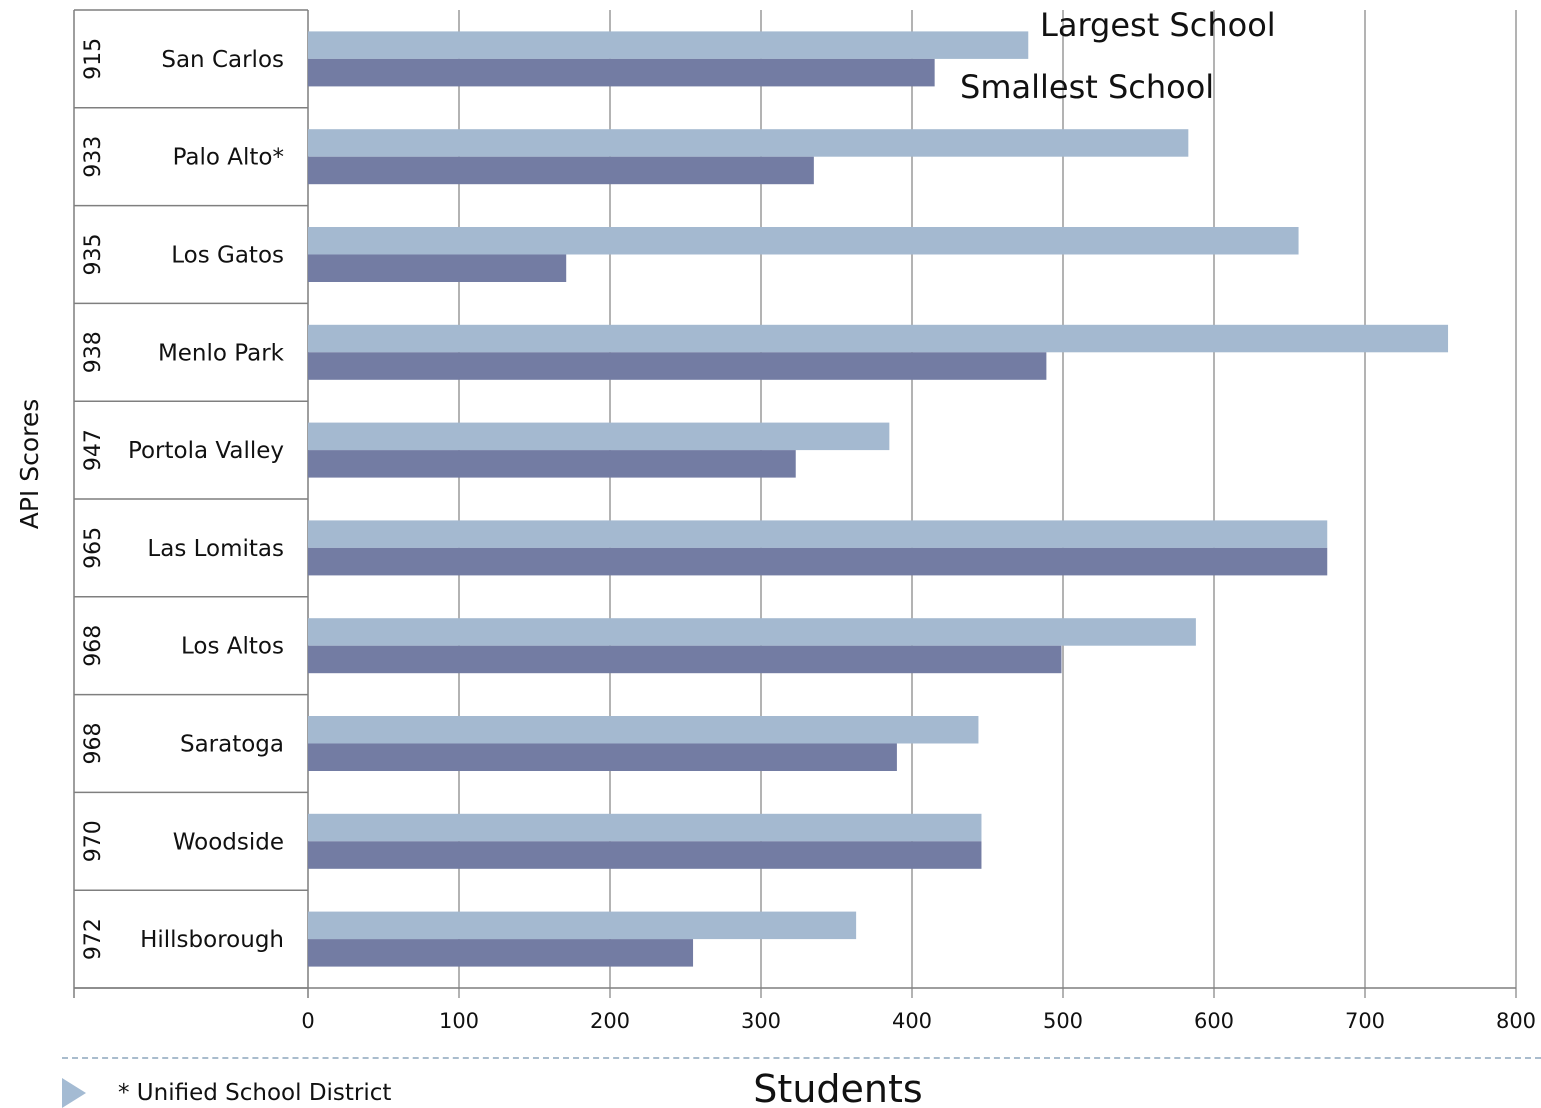  Describe the element at coordinates (227, 256) in the screenshot. I see `district-label: Los Gatos` at that location.